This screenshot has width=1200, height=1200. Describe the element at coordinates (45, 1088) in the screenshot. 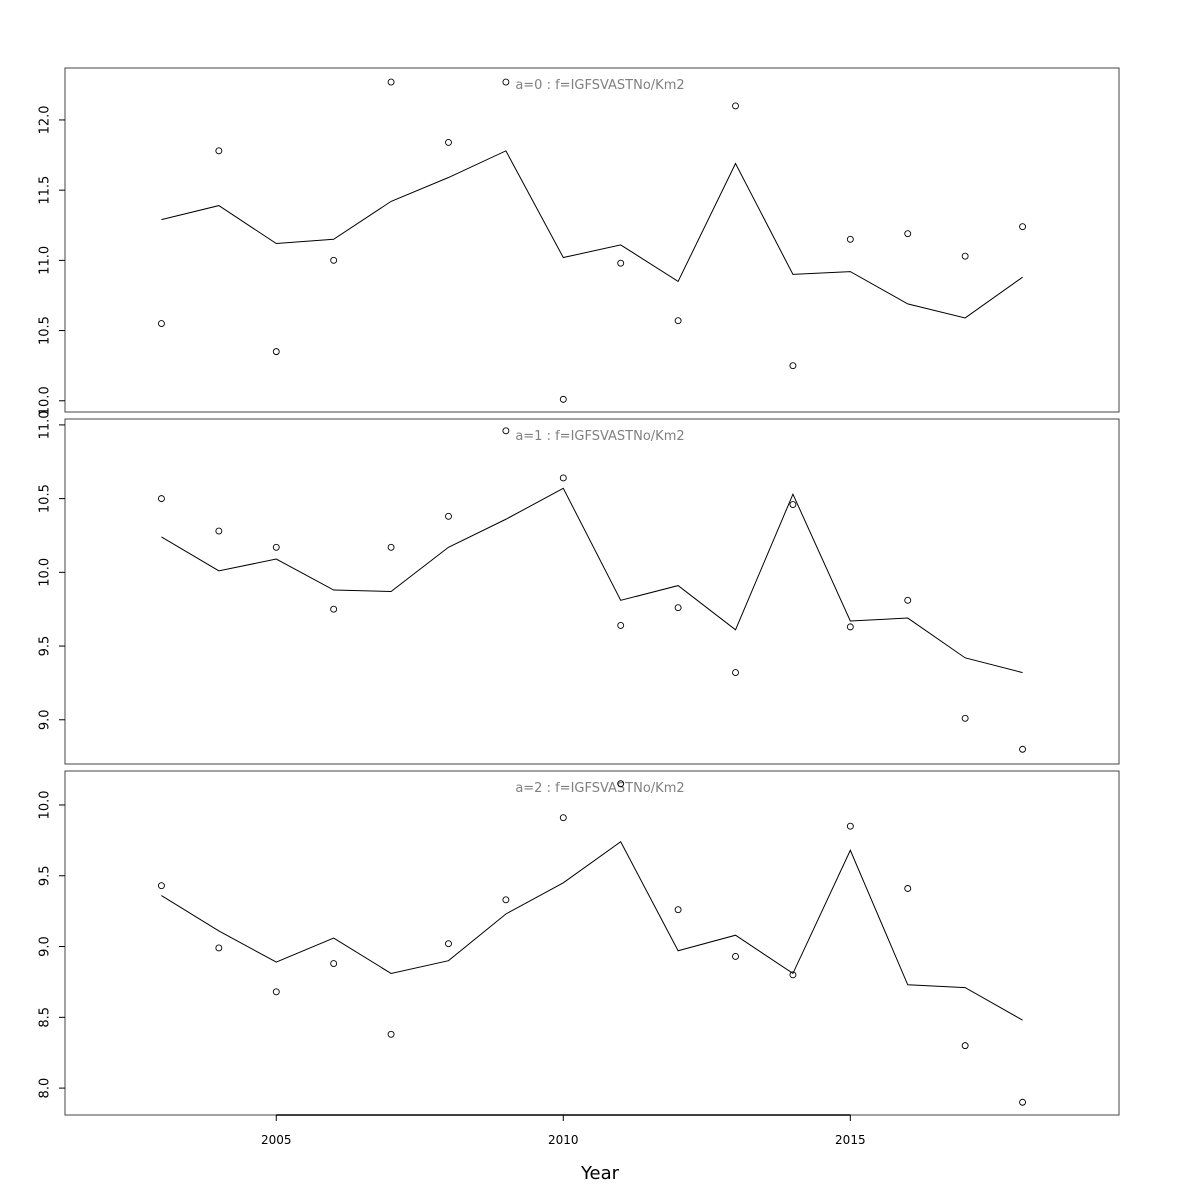

I see `y-tick-label: 8.0` at that location.